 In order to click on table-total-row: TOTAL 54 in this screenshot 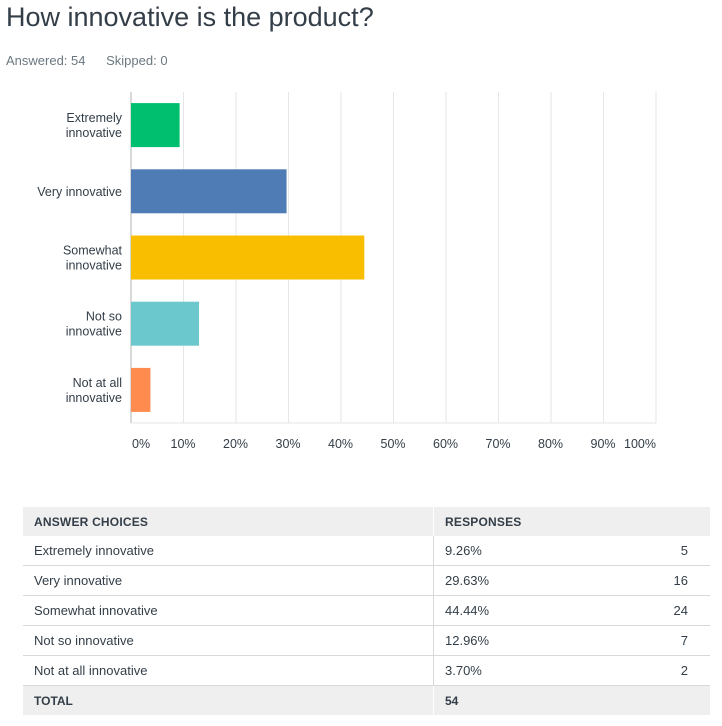, I will do `click(366, 700)`.